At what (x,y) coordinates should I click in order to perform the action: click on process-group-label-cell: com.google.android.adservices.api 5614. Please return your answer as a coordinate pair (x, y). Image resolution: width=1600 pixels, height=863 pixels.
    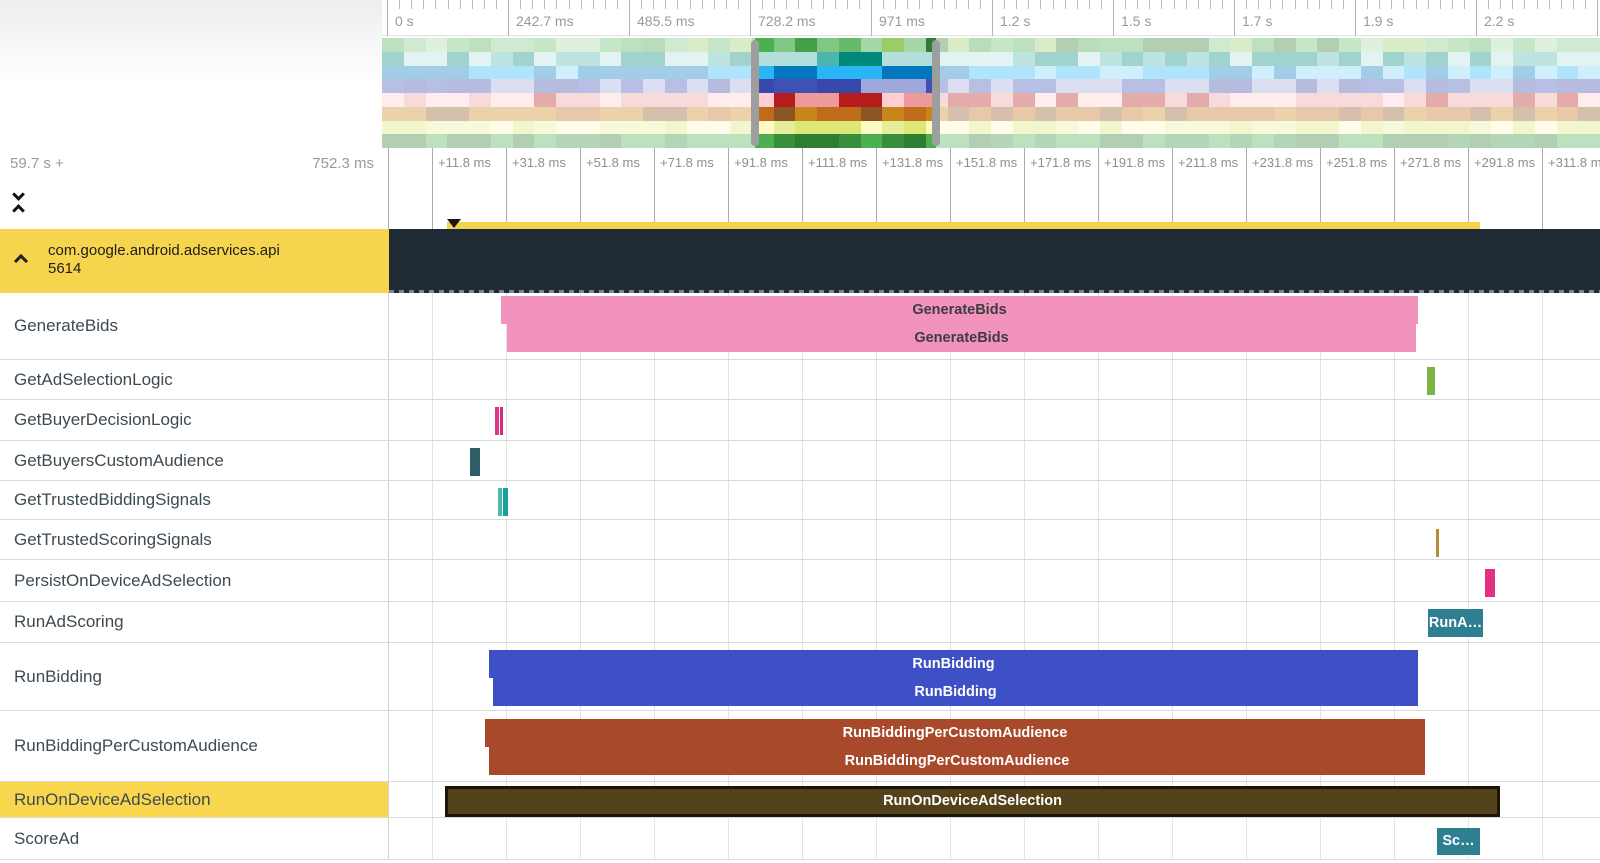
    Looking at the image, I should click on (194, 261).